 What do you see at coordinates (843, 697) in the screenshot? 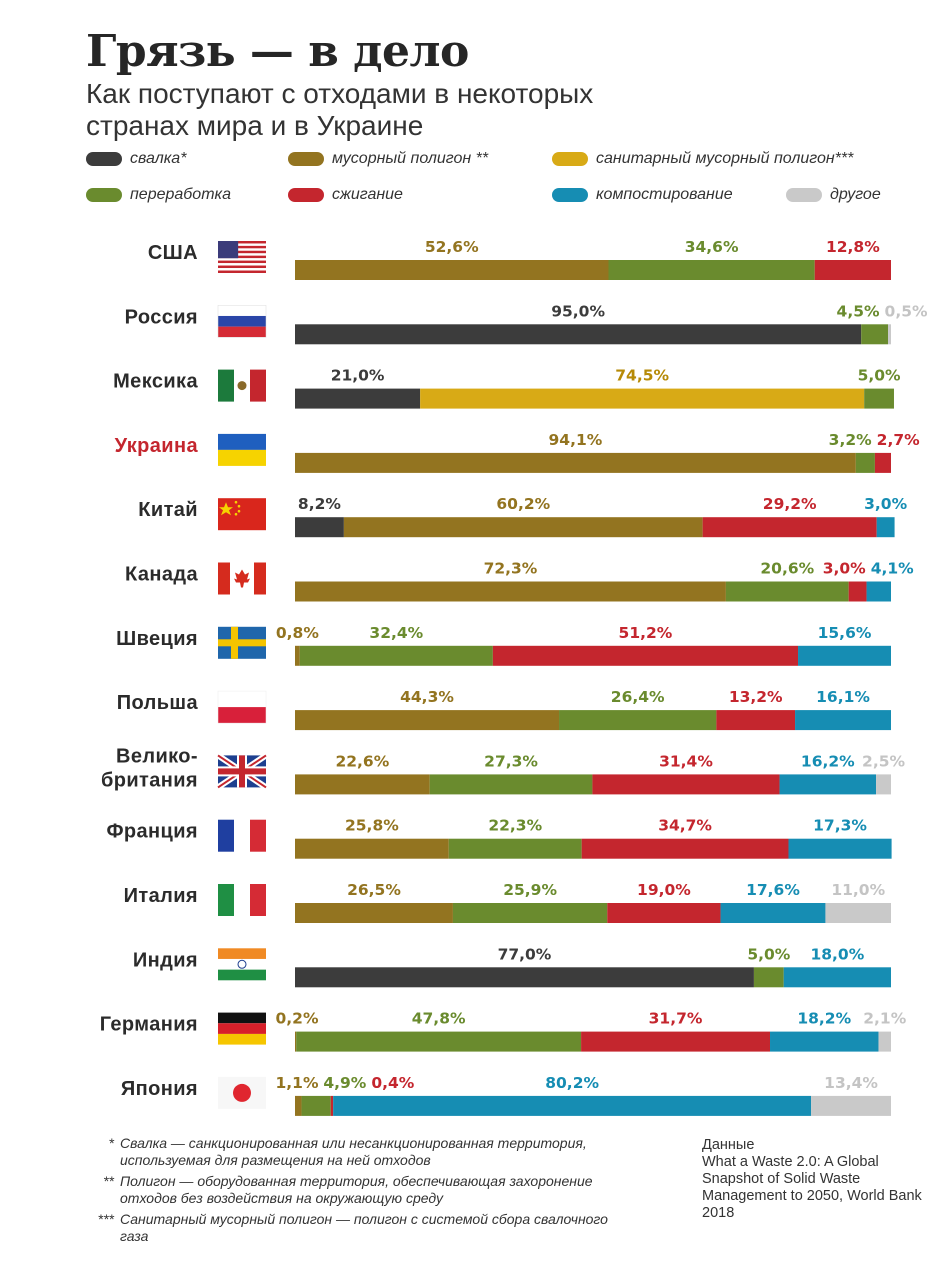
I see `data-label: 16,1%` at bounding box center [843, 697].